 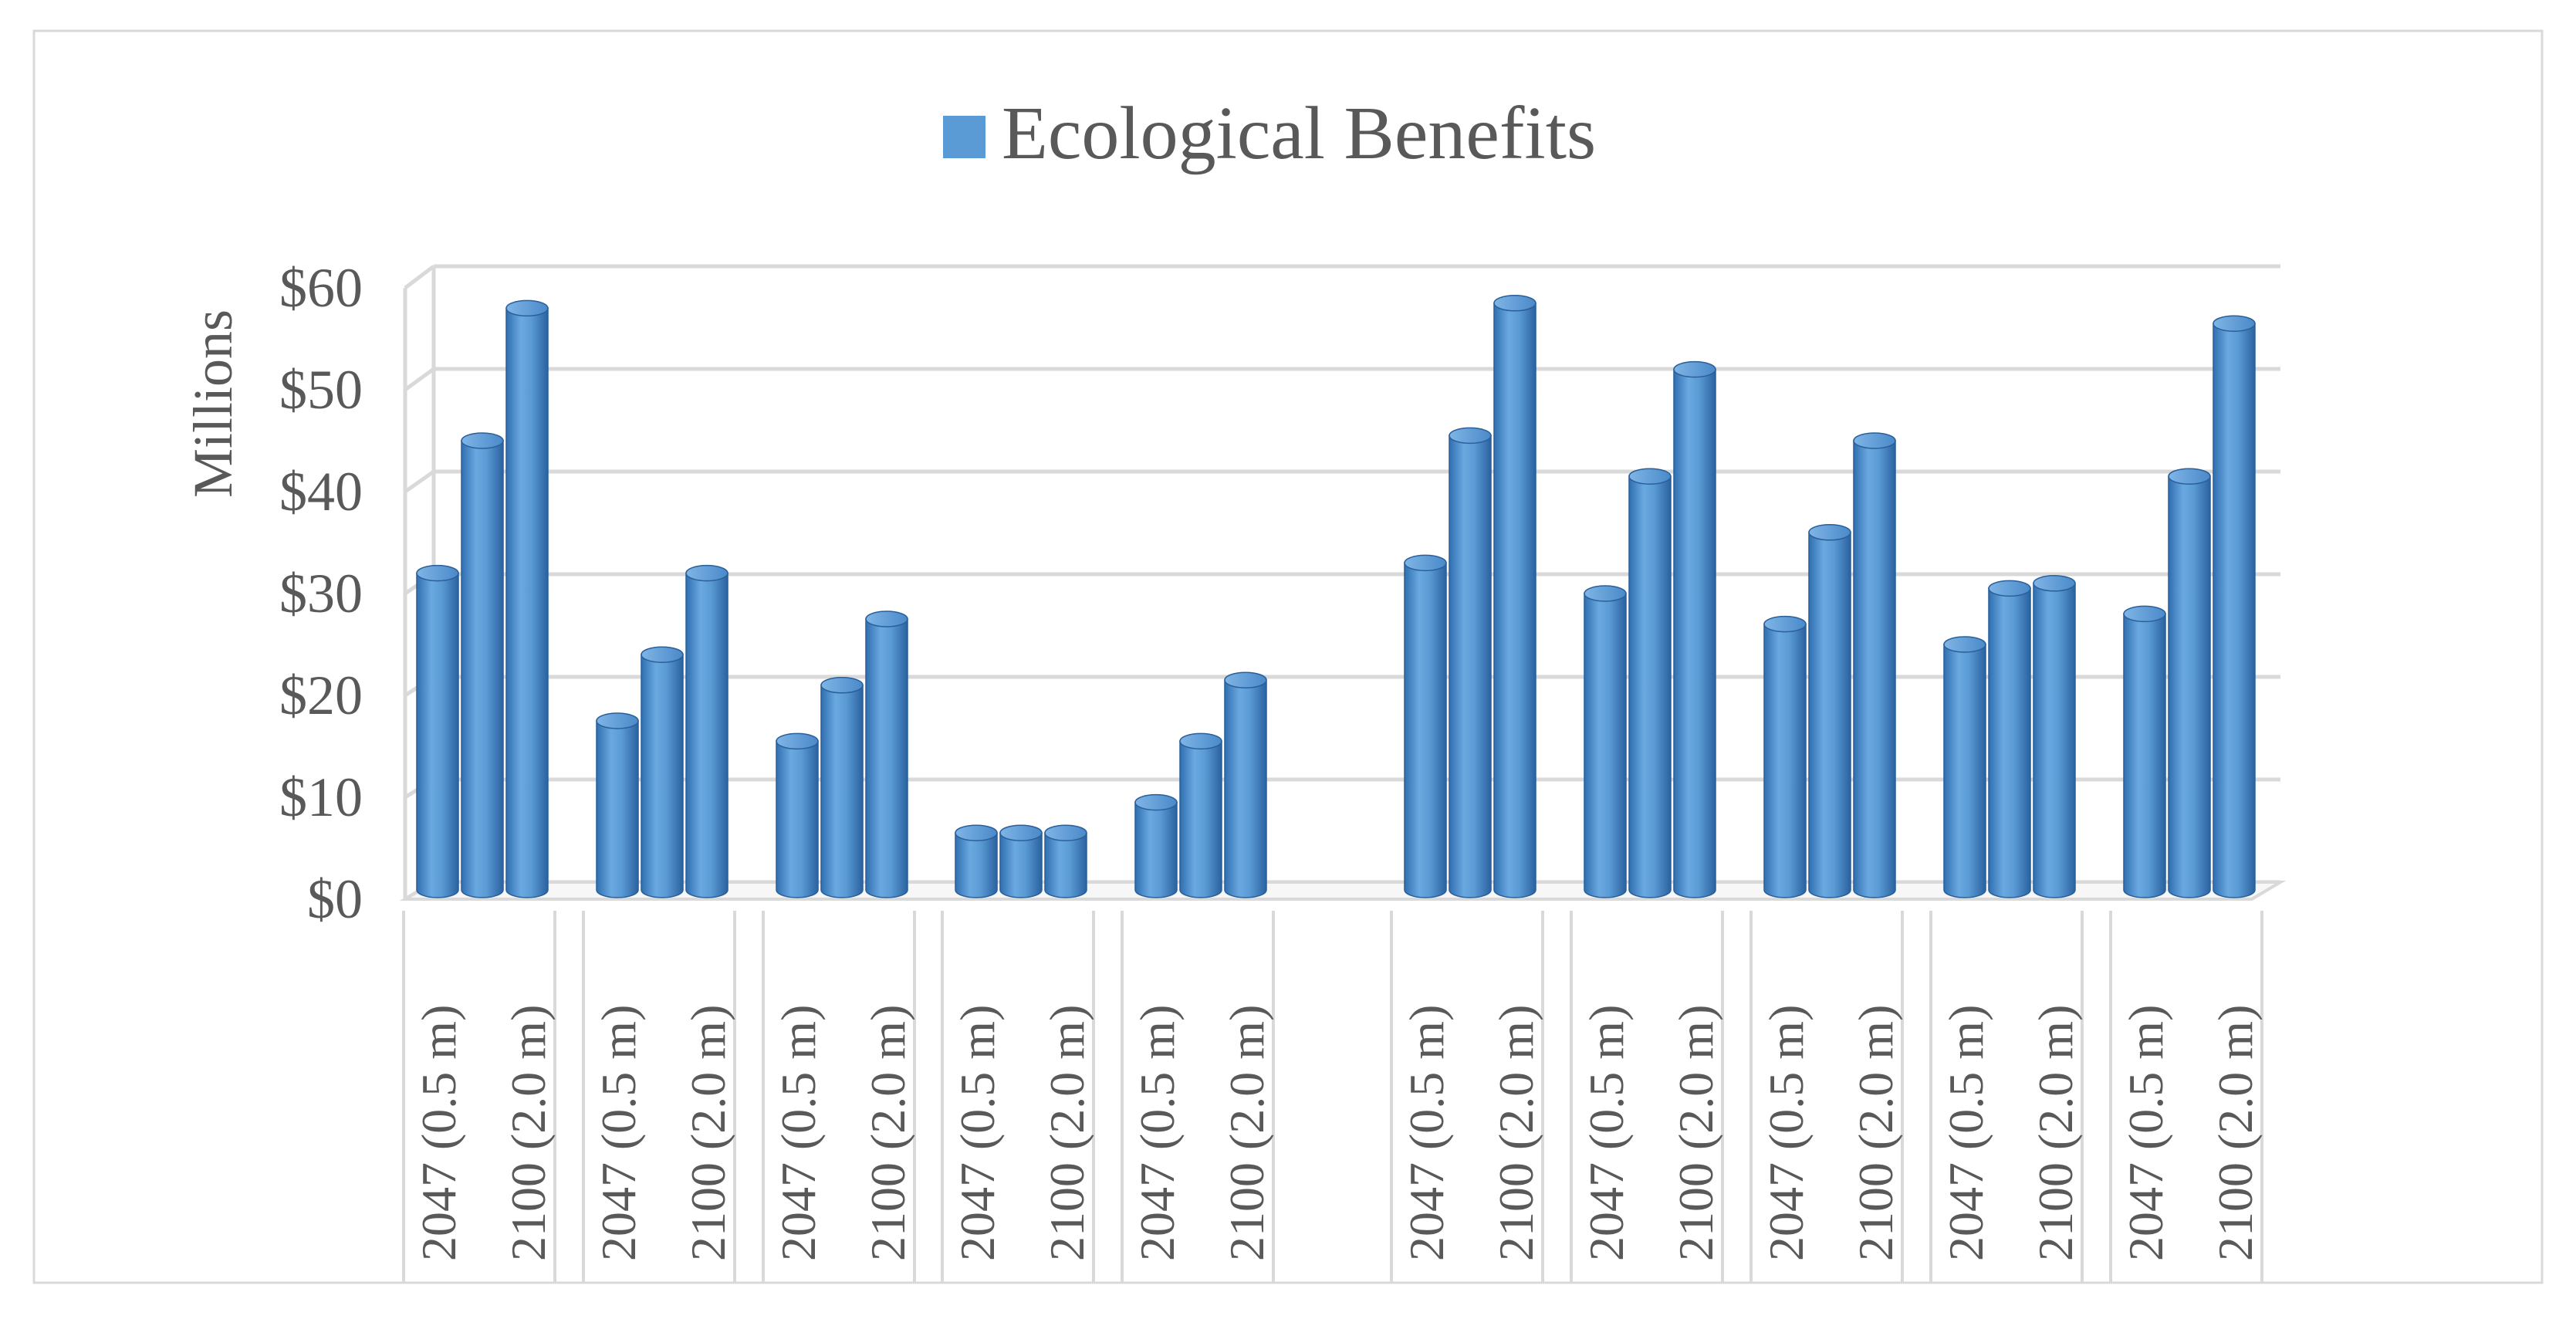 I want to click on legend-label: Ecological Benefits, so click(x=1299, y=133).